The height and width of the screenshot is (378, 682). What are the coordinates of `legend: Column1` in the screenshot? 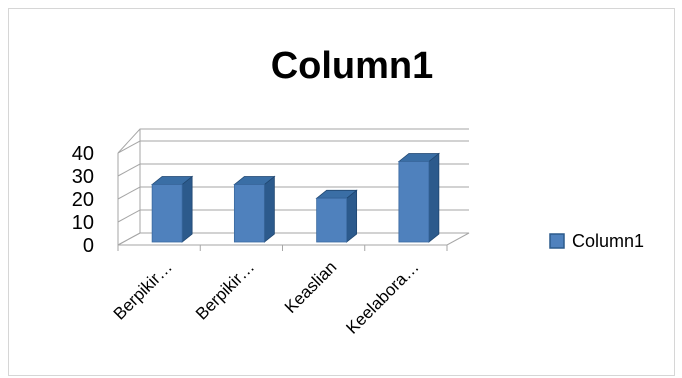 It's located at (596, 241).